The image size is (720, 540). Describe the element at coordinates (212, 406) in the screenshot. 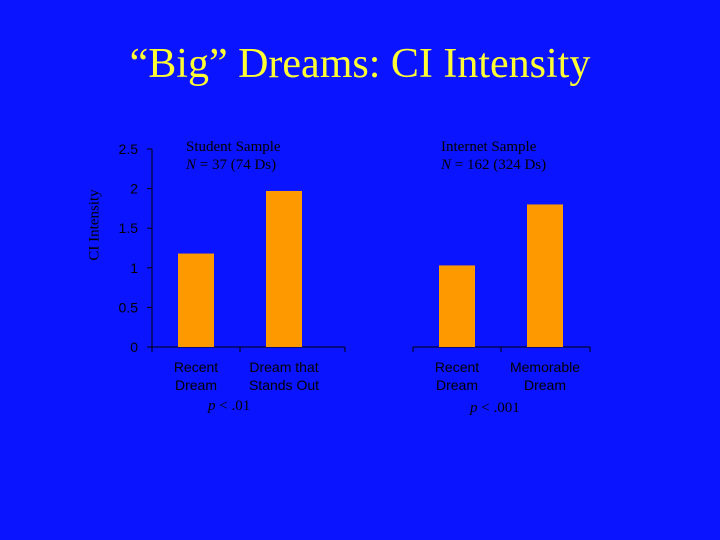

I see `student-p-symbol: p` at that location.